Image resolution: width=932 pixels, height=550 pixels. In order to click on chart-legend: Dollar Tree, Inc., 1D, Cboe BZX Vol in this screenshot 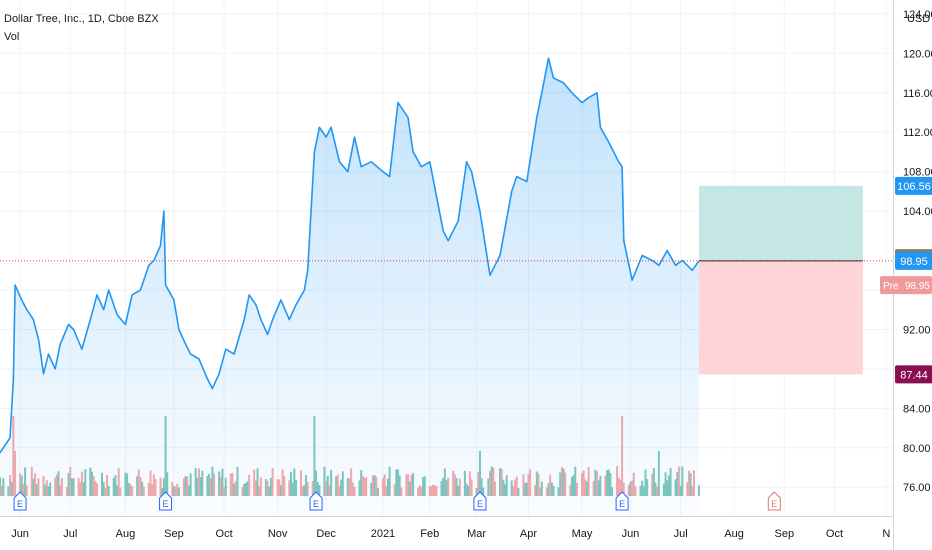, I will do `click(81, 28)`.